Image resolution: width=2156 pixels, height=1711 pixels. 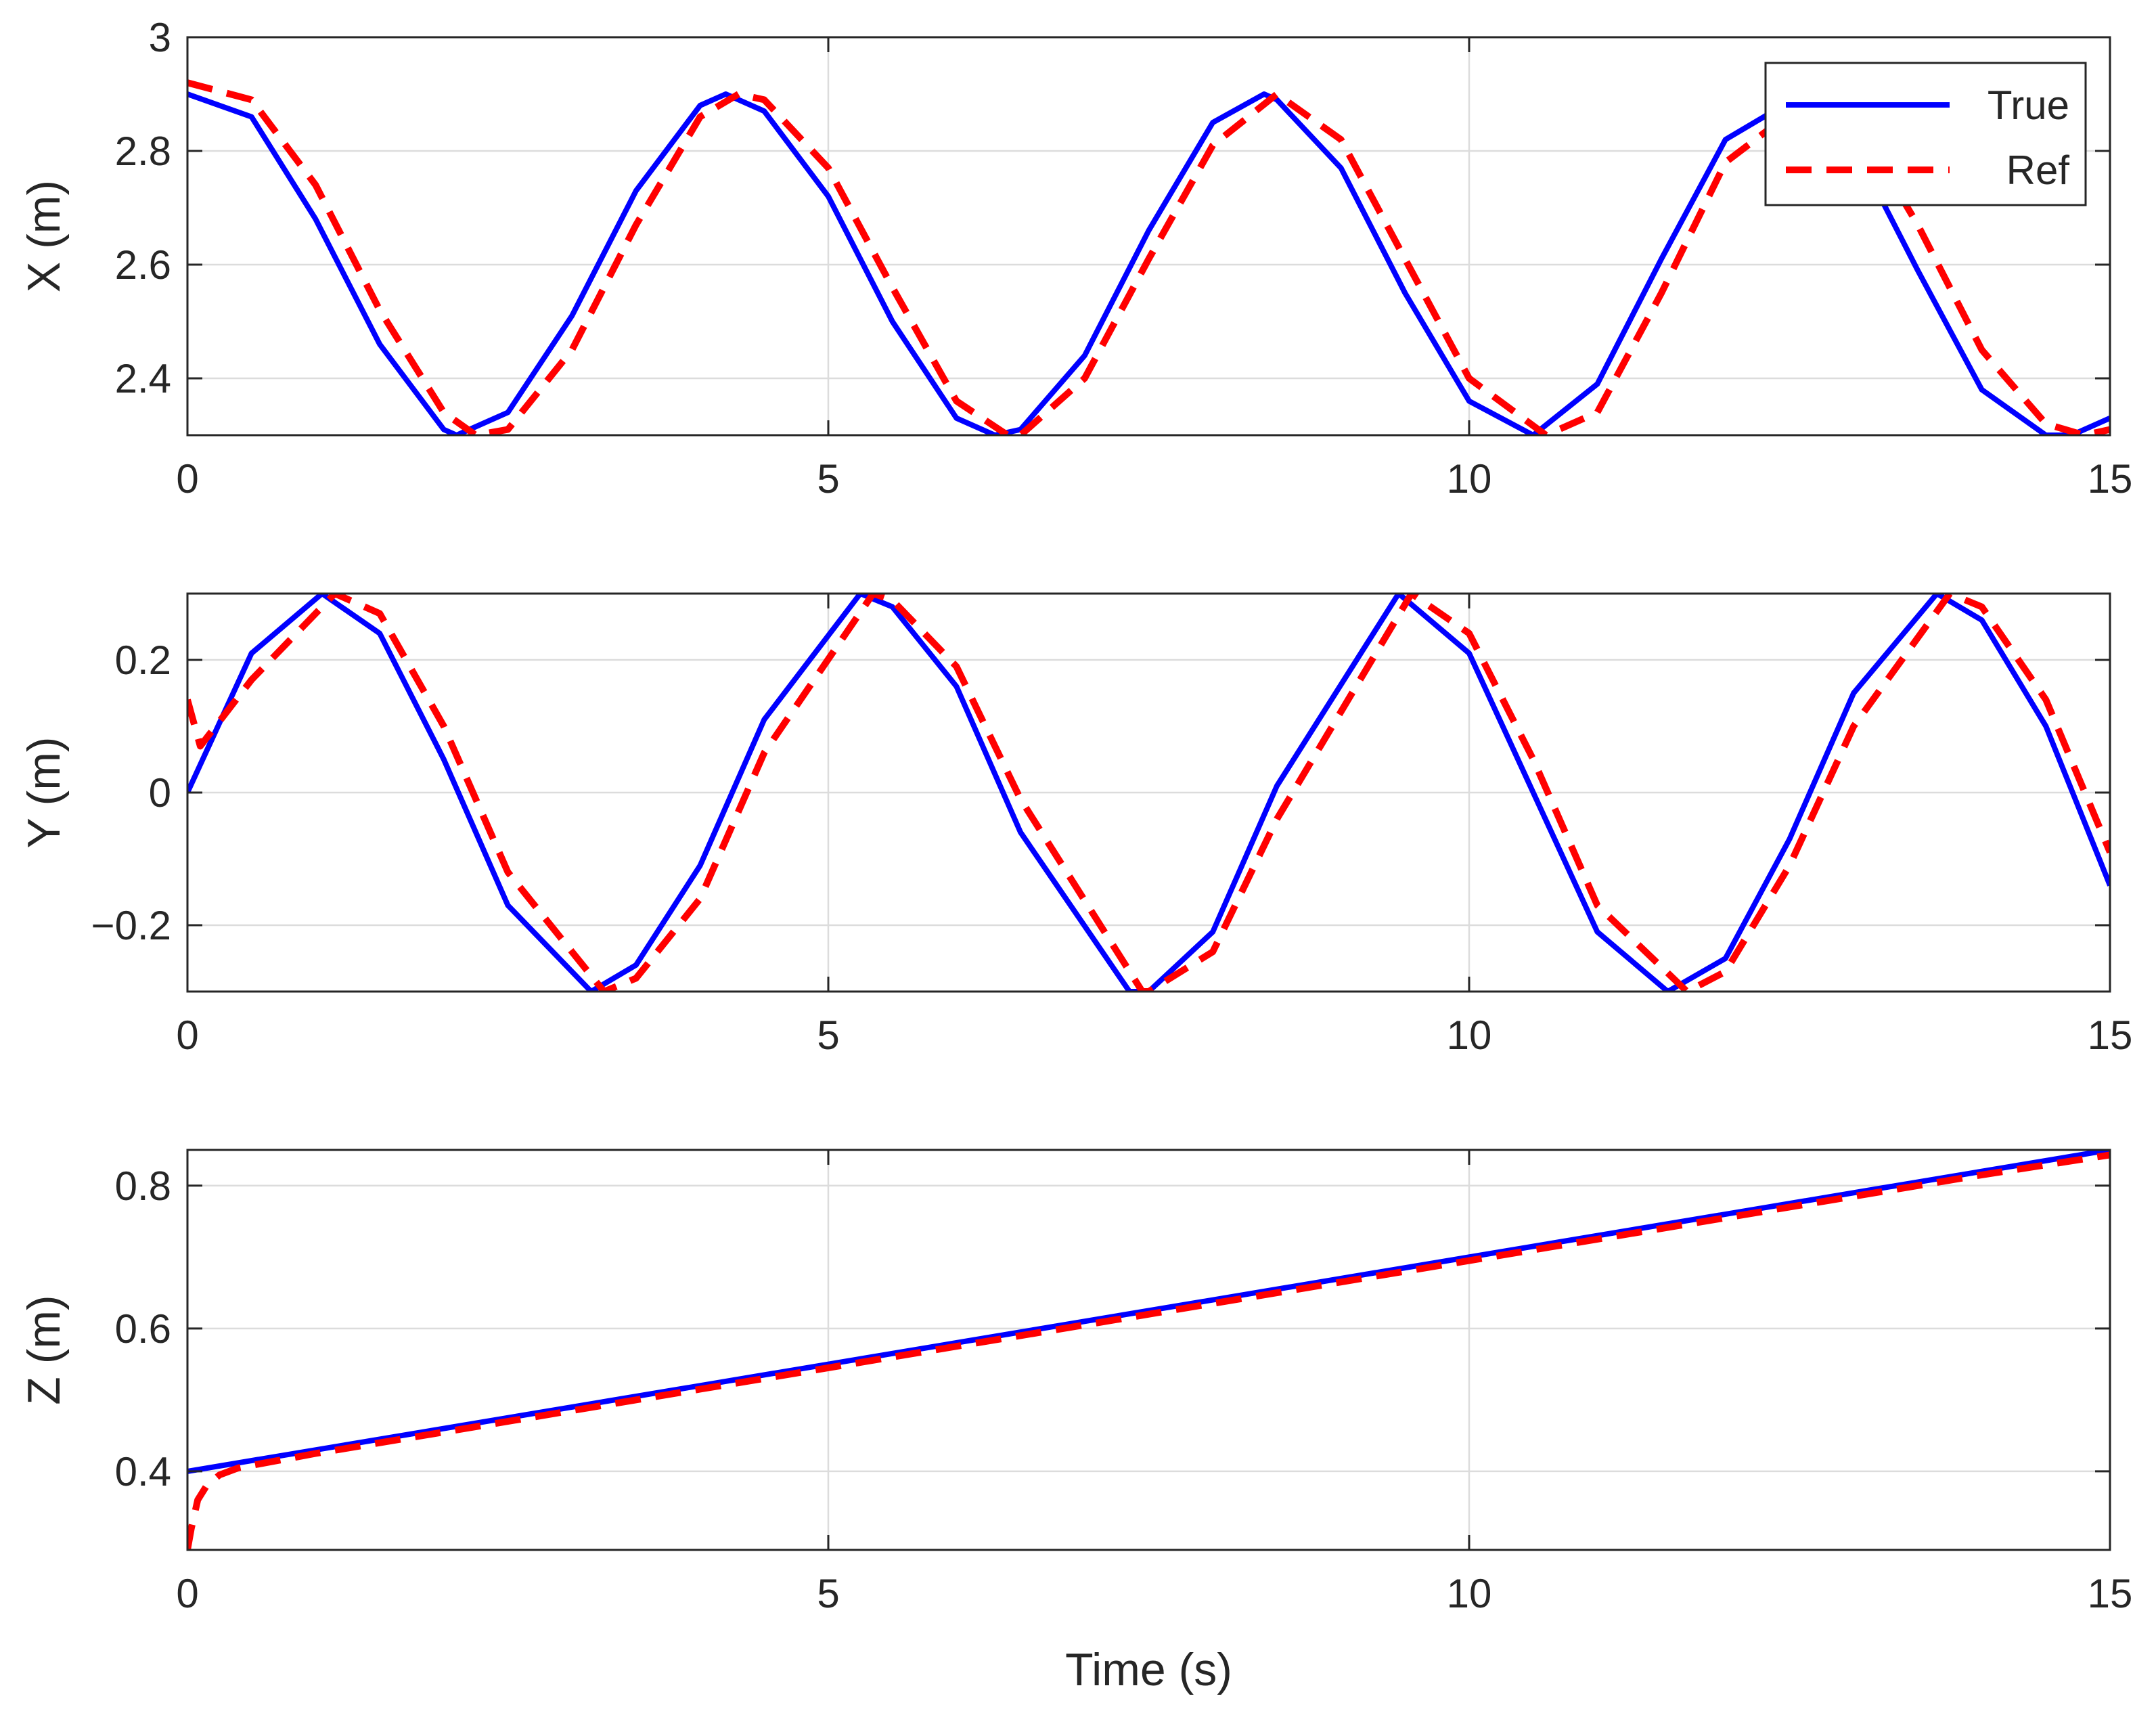 I want to click on legend: True Ref, so click(x=1925, y=134).